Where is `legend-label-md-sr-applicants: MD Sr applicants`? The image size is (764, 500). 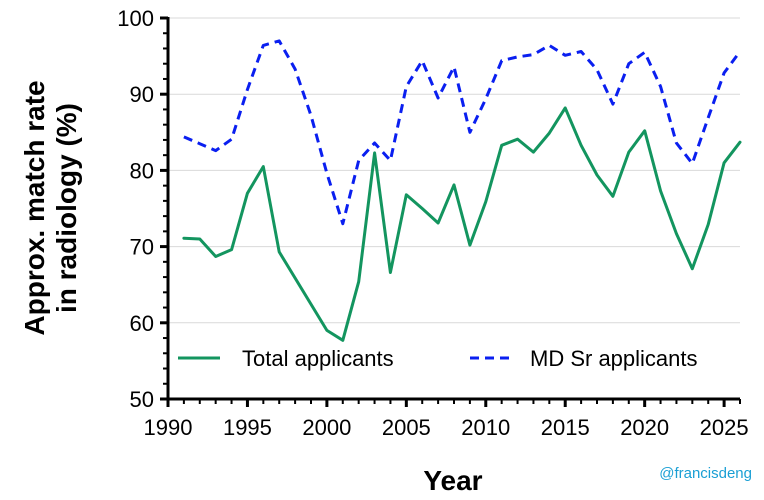
legend-label-md-sr-applicants: MD Sr applicants is located at coordinates (614, 358).